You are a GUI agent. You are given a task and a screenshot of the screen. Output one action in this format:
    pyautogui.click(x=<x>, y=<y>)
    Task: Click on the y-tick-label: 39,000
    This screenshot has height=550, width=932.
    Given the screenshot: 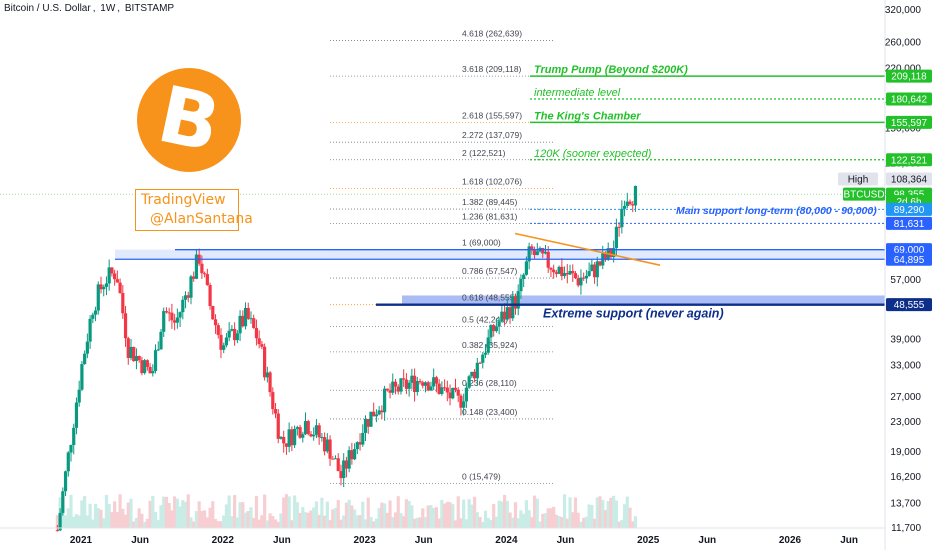 What is the action you would take?
    pyautogui.click(x=905, y=339)
    